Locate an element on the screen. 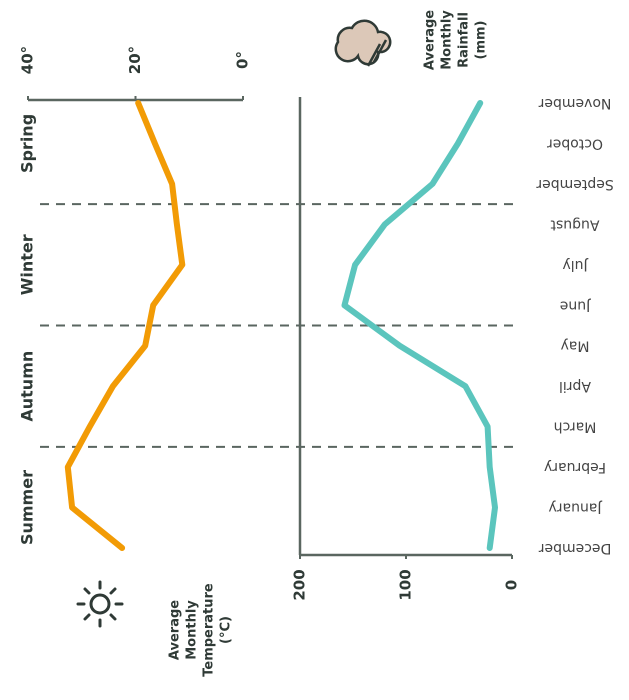 The height and width of the screenshot is (700, 629). series-line is located at coordinates (125, 325).